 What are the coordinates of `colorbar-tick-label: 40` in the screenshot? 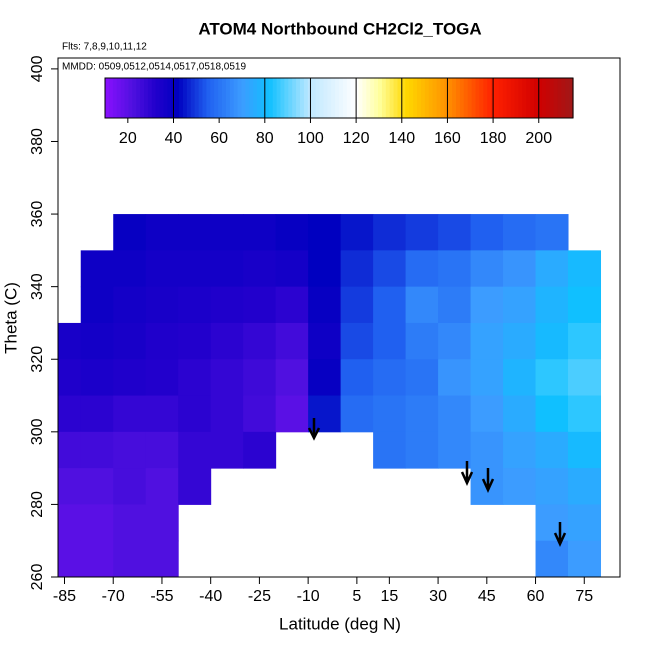 It's located at (174, 138).